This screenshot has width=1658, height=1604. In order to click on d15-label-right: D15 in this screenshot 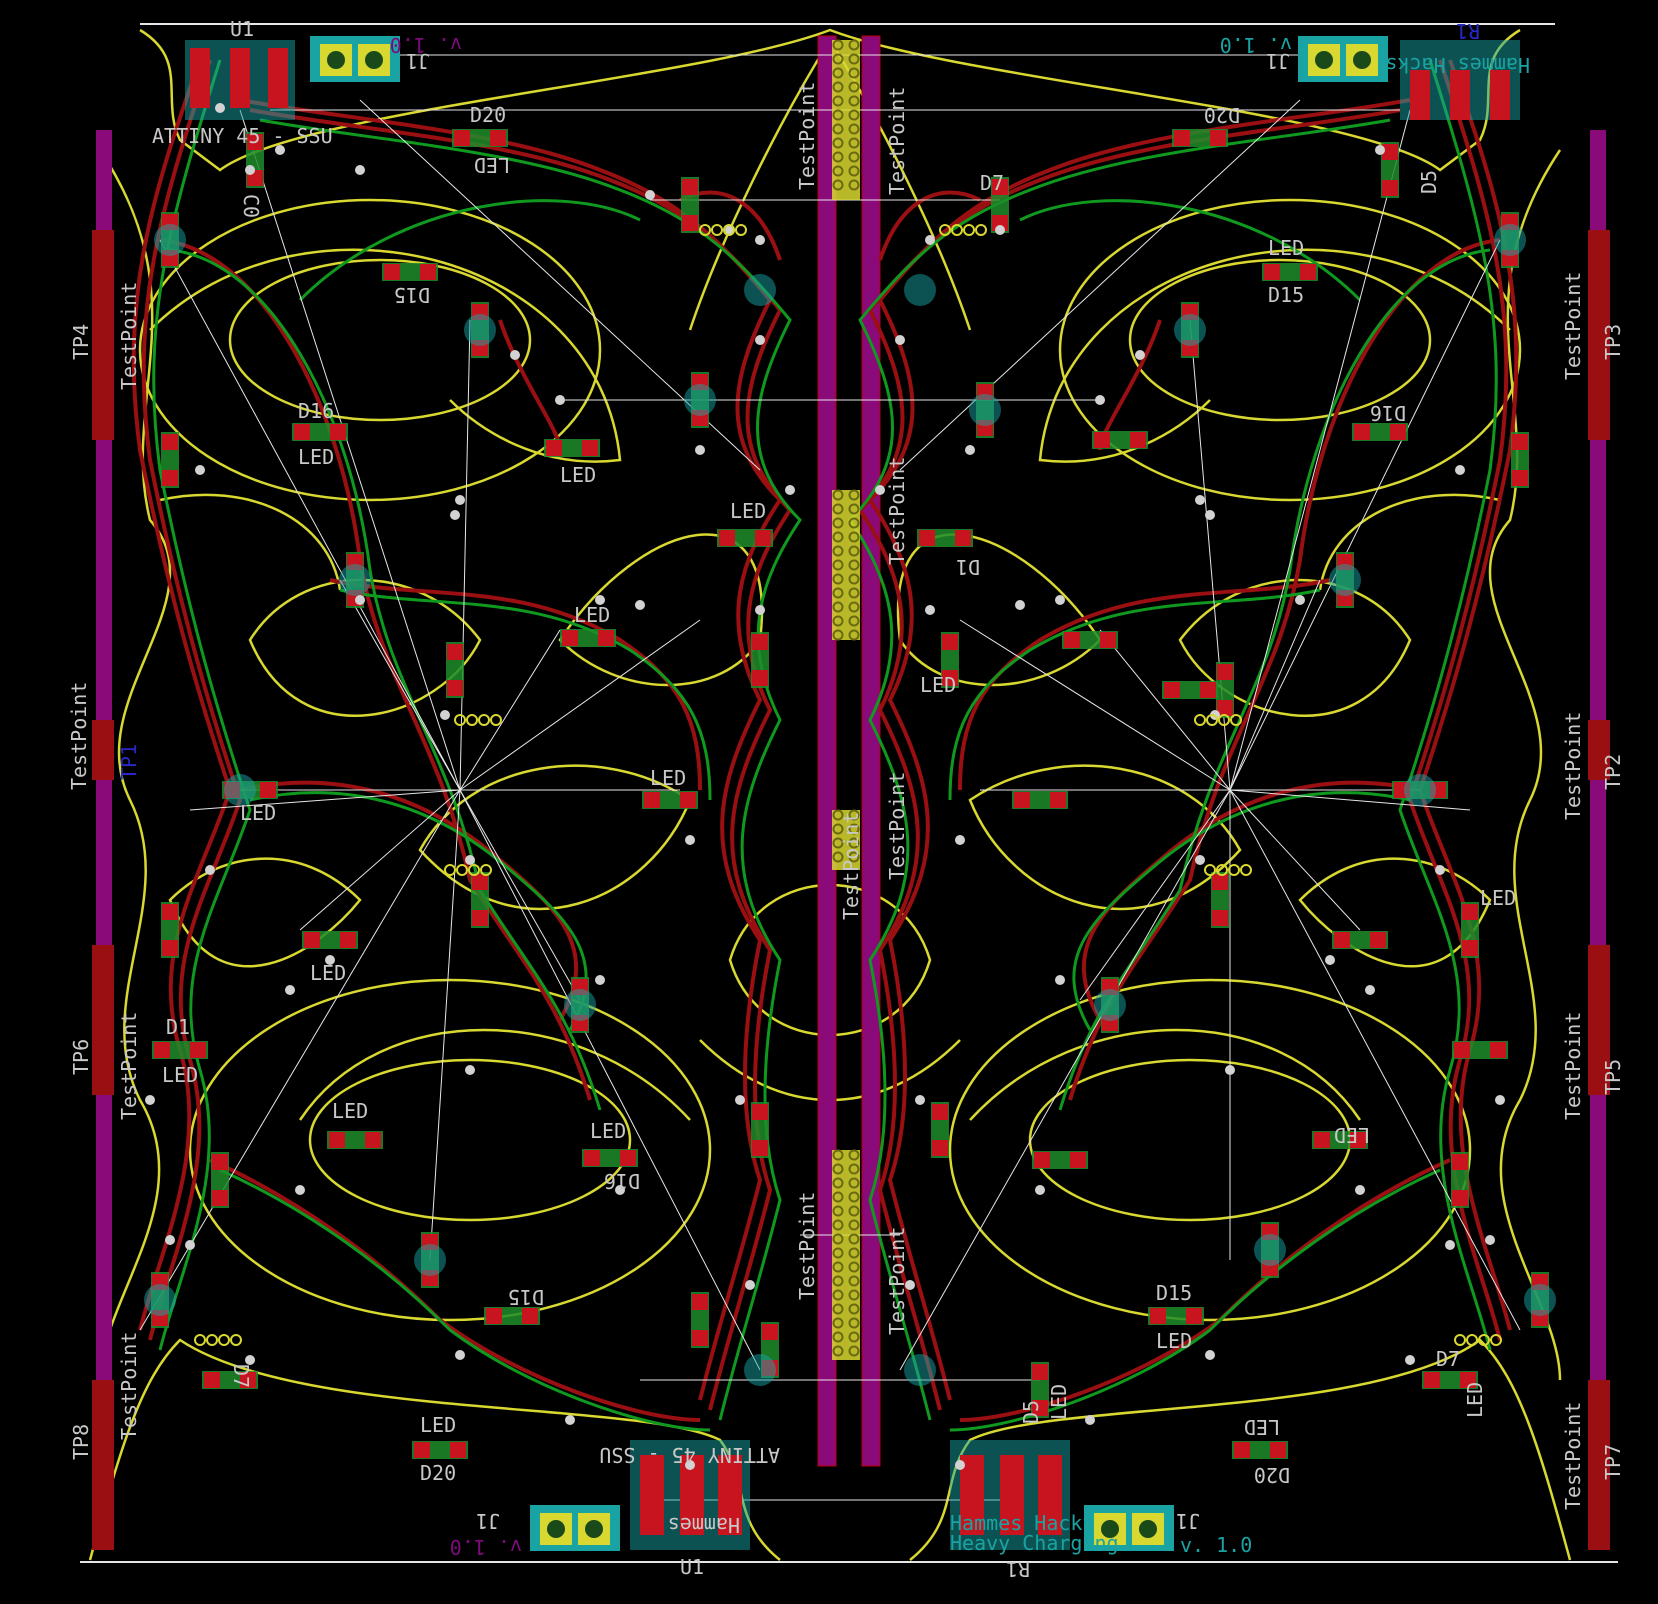, I will do `click(1286, 295)`.